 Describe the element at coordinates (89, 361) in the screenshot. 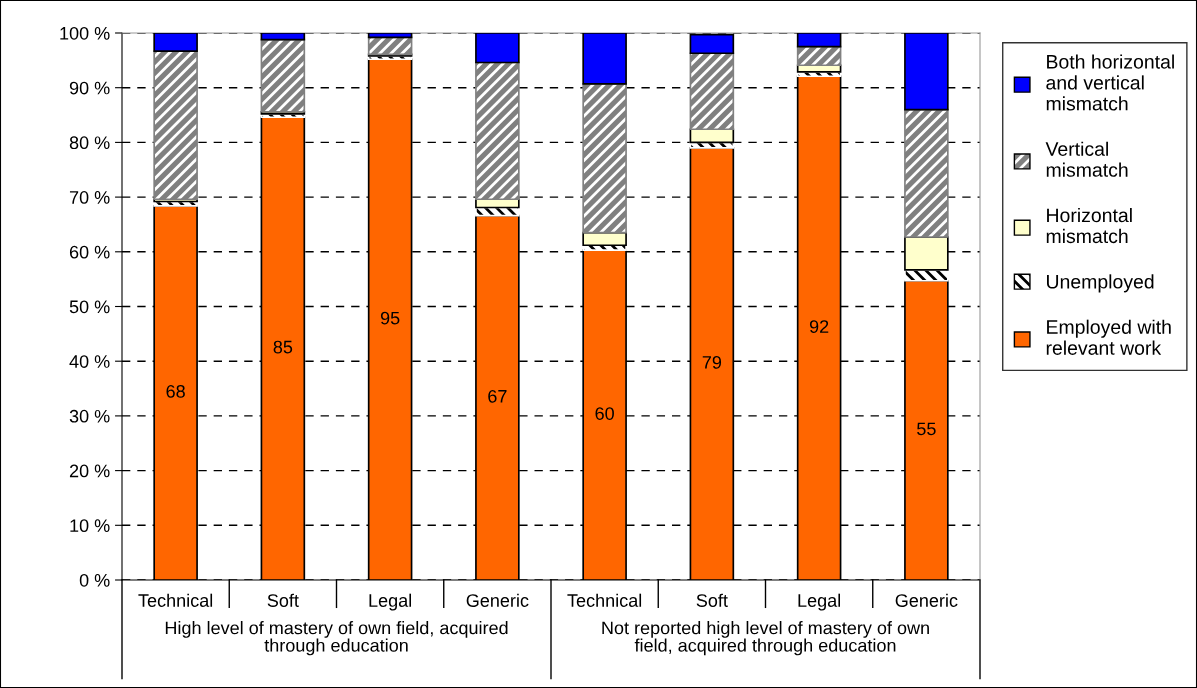

I see `y-tick-label: 40 %` at that location.